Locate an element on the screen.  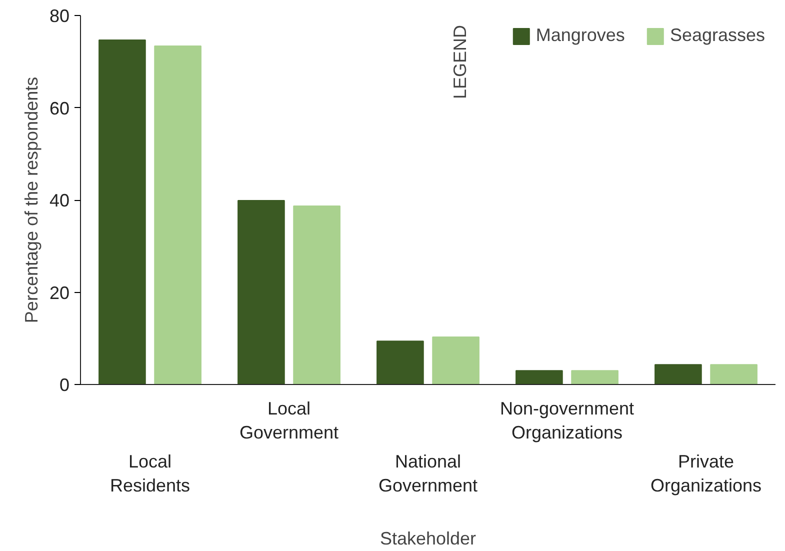
legend-label: Seagrasses is located at coordinates (717, 35).